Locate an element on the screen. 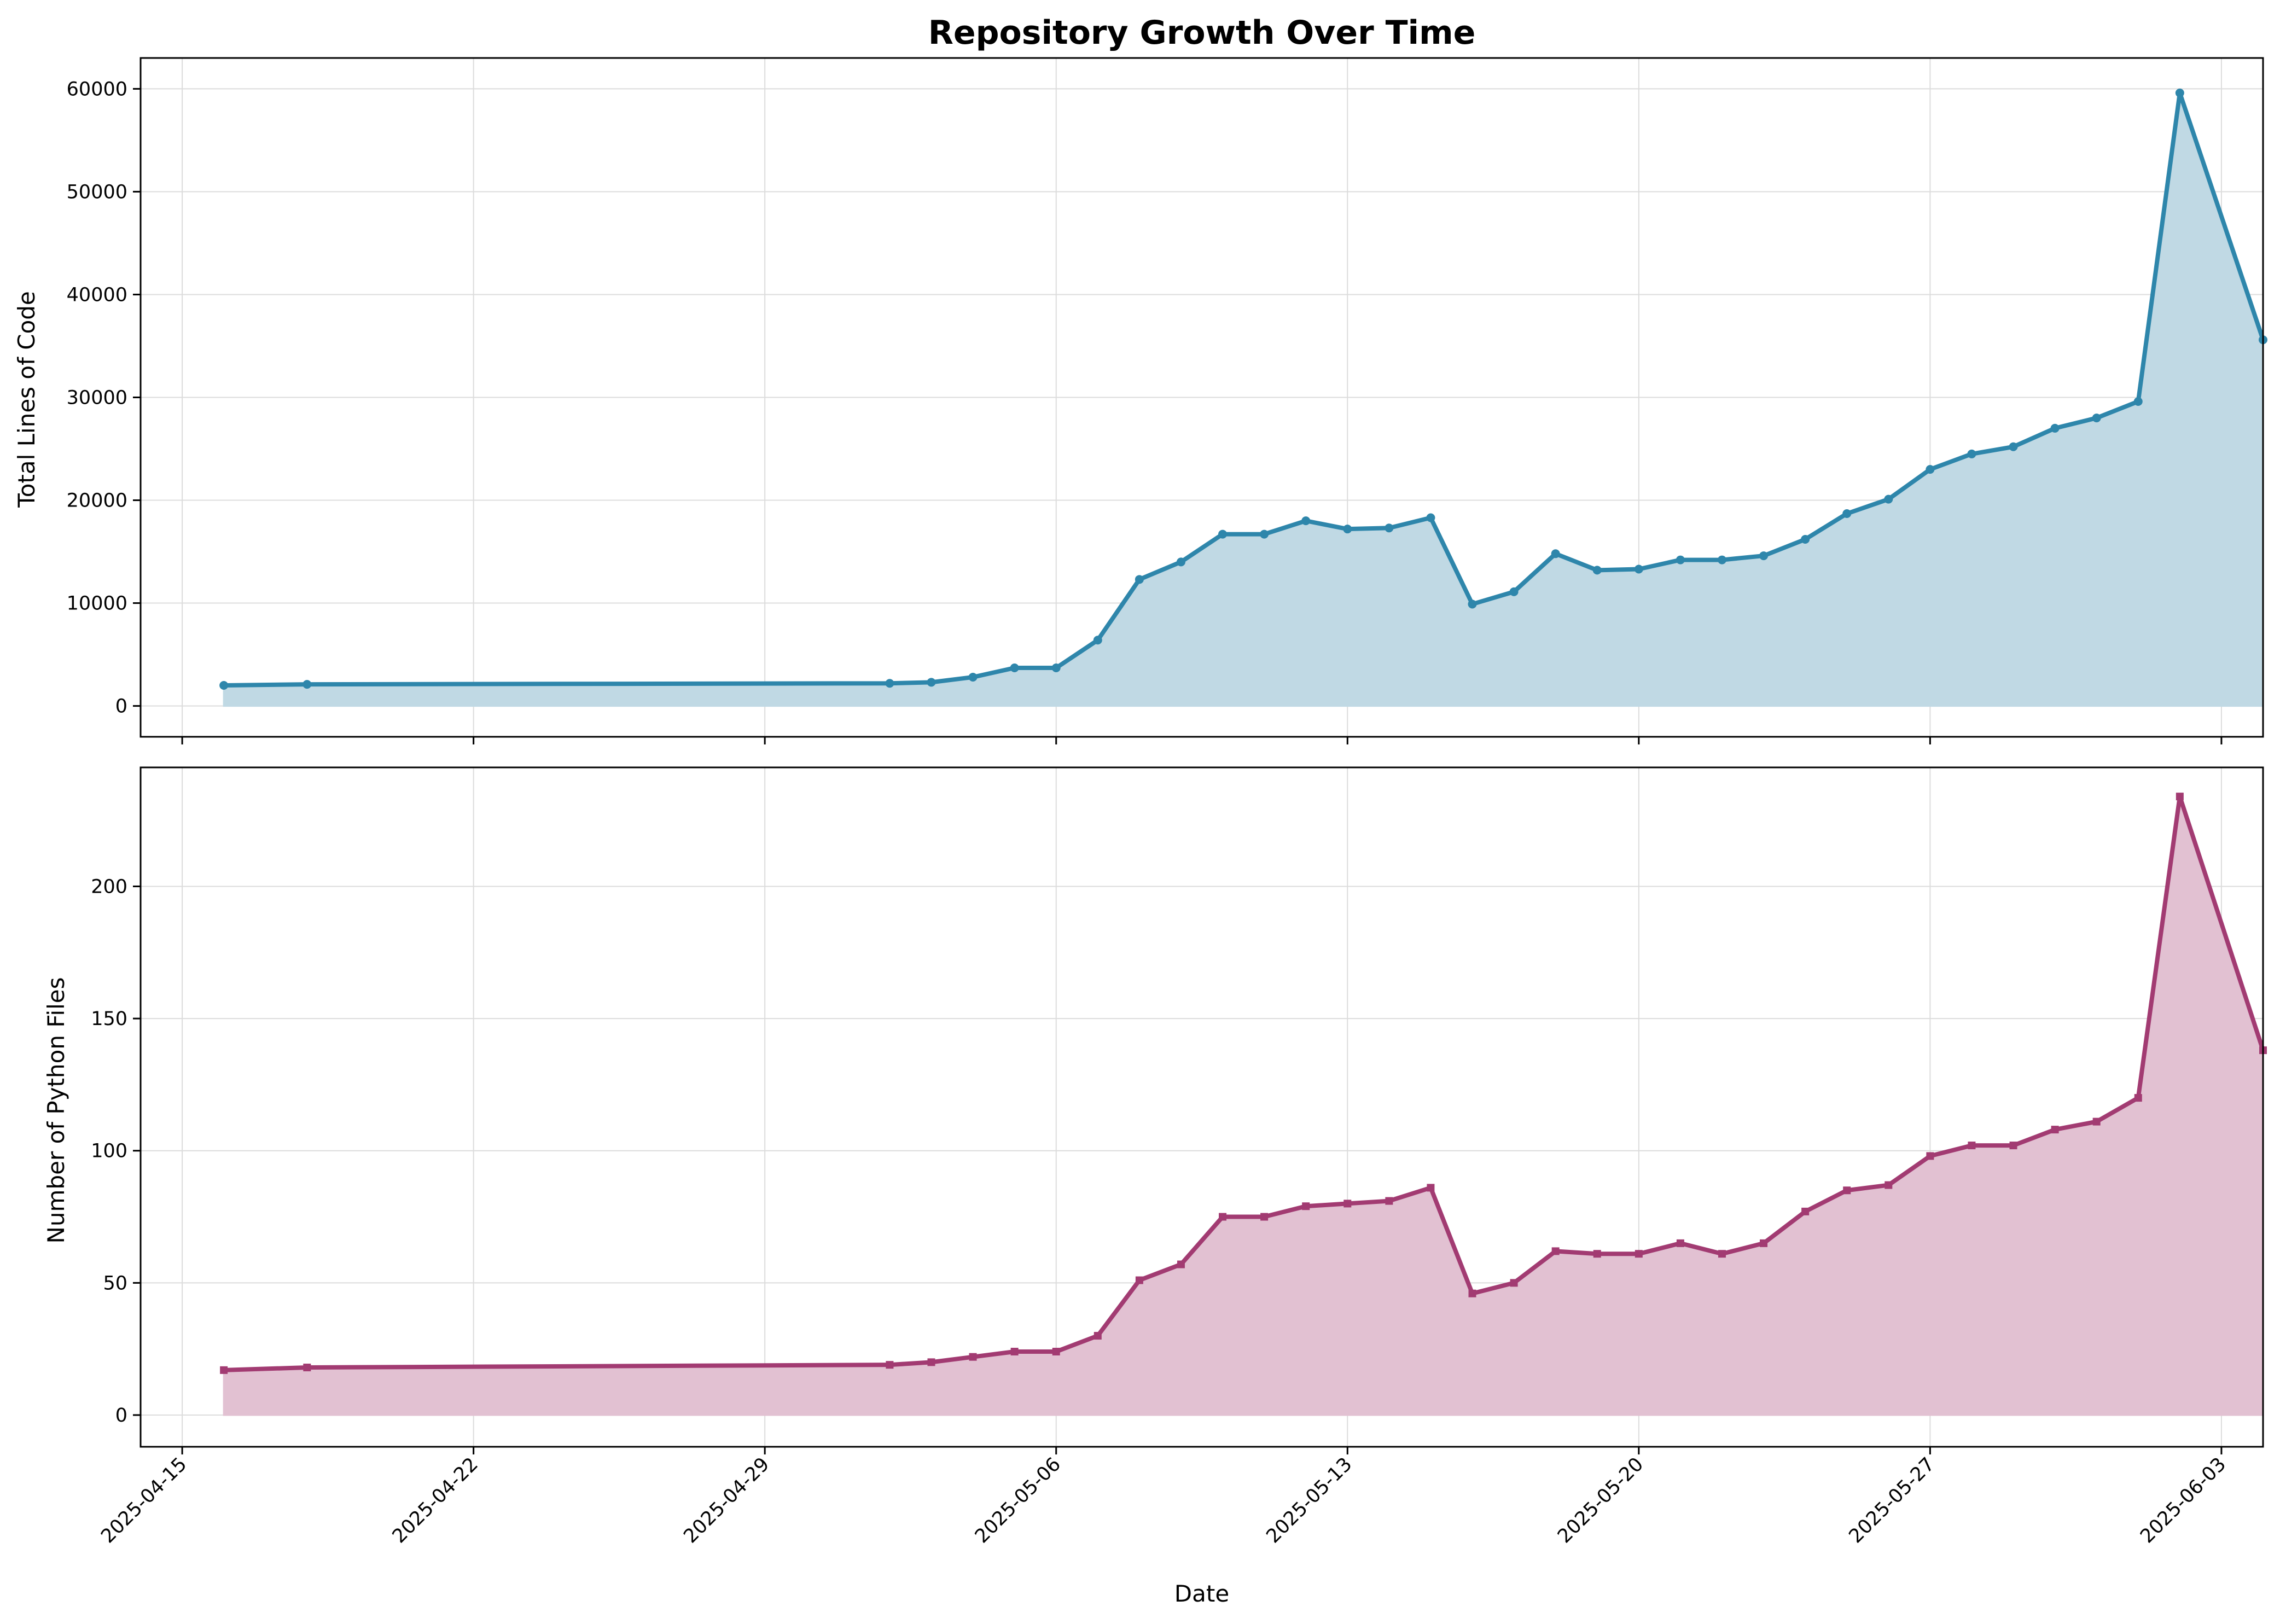 The height and width of the screenshot is (1624, 2280). y-tick-label: 200 is located at coordinates (109, 887).